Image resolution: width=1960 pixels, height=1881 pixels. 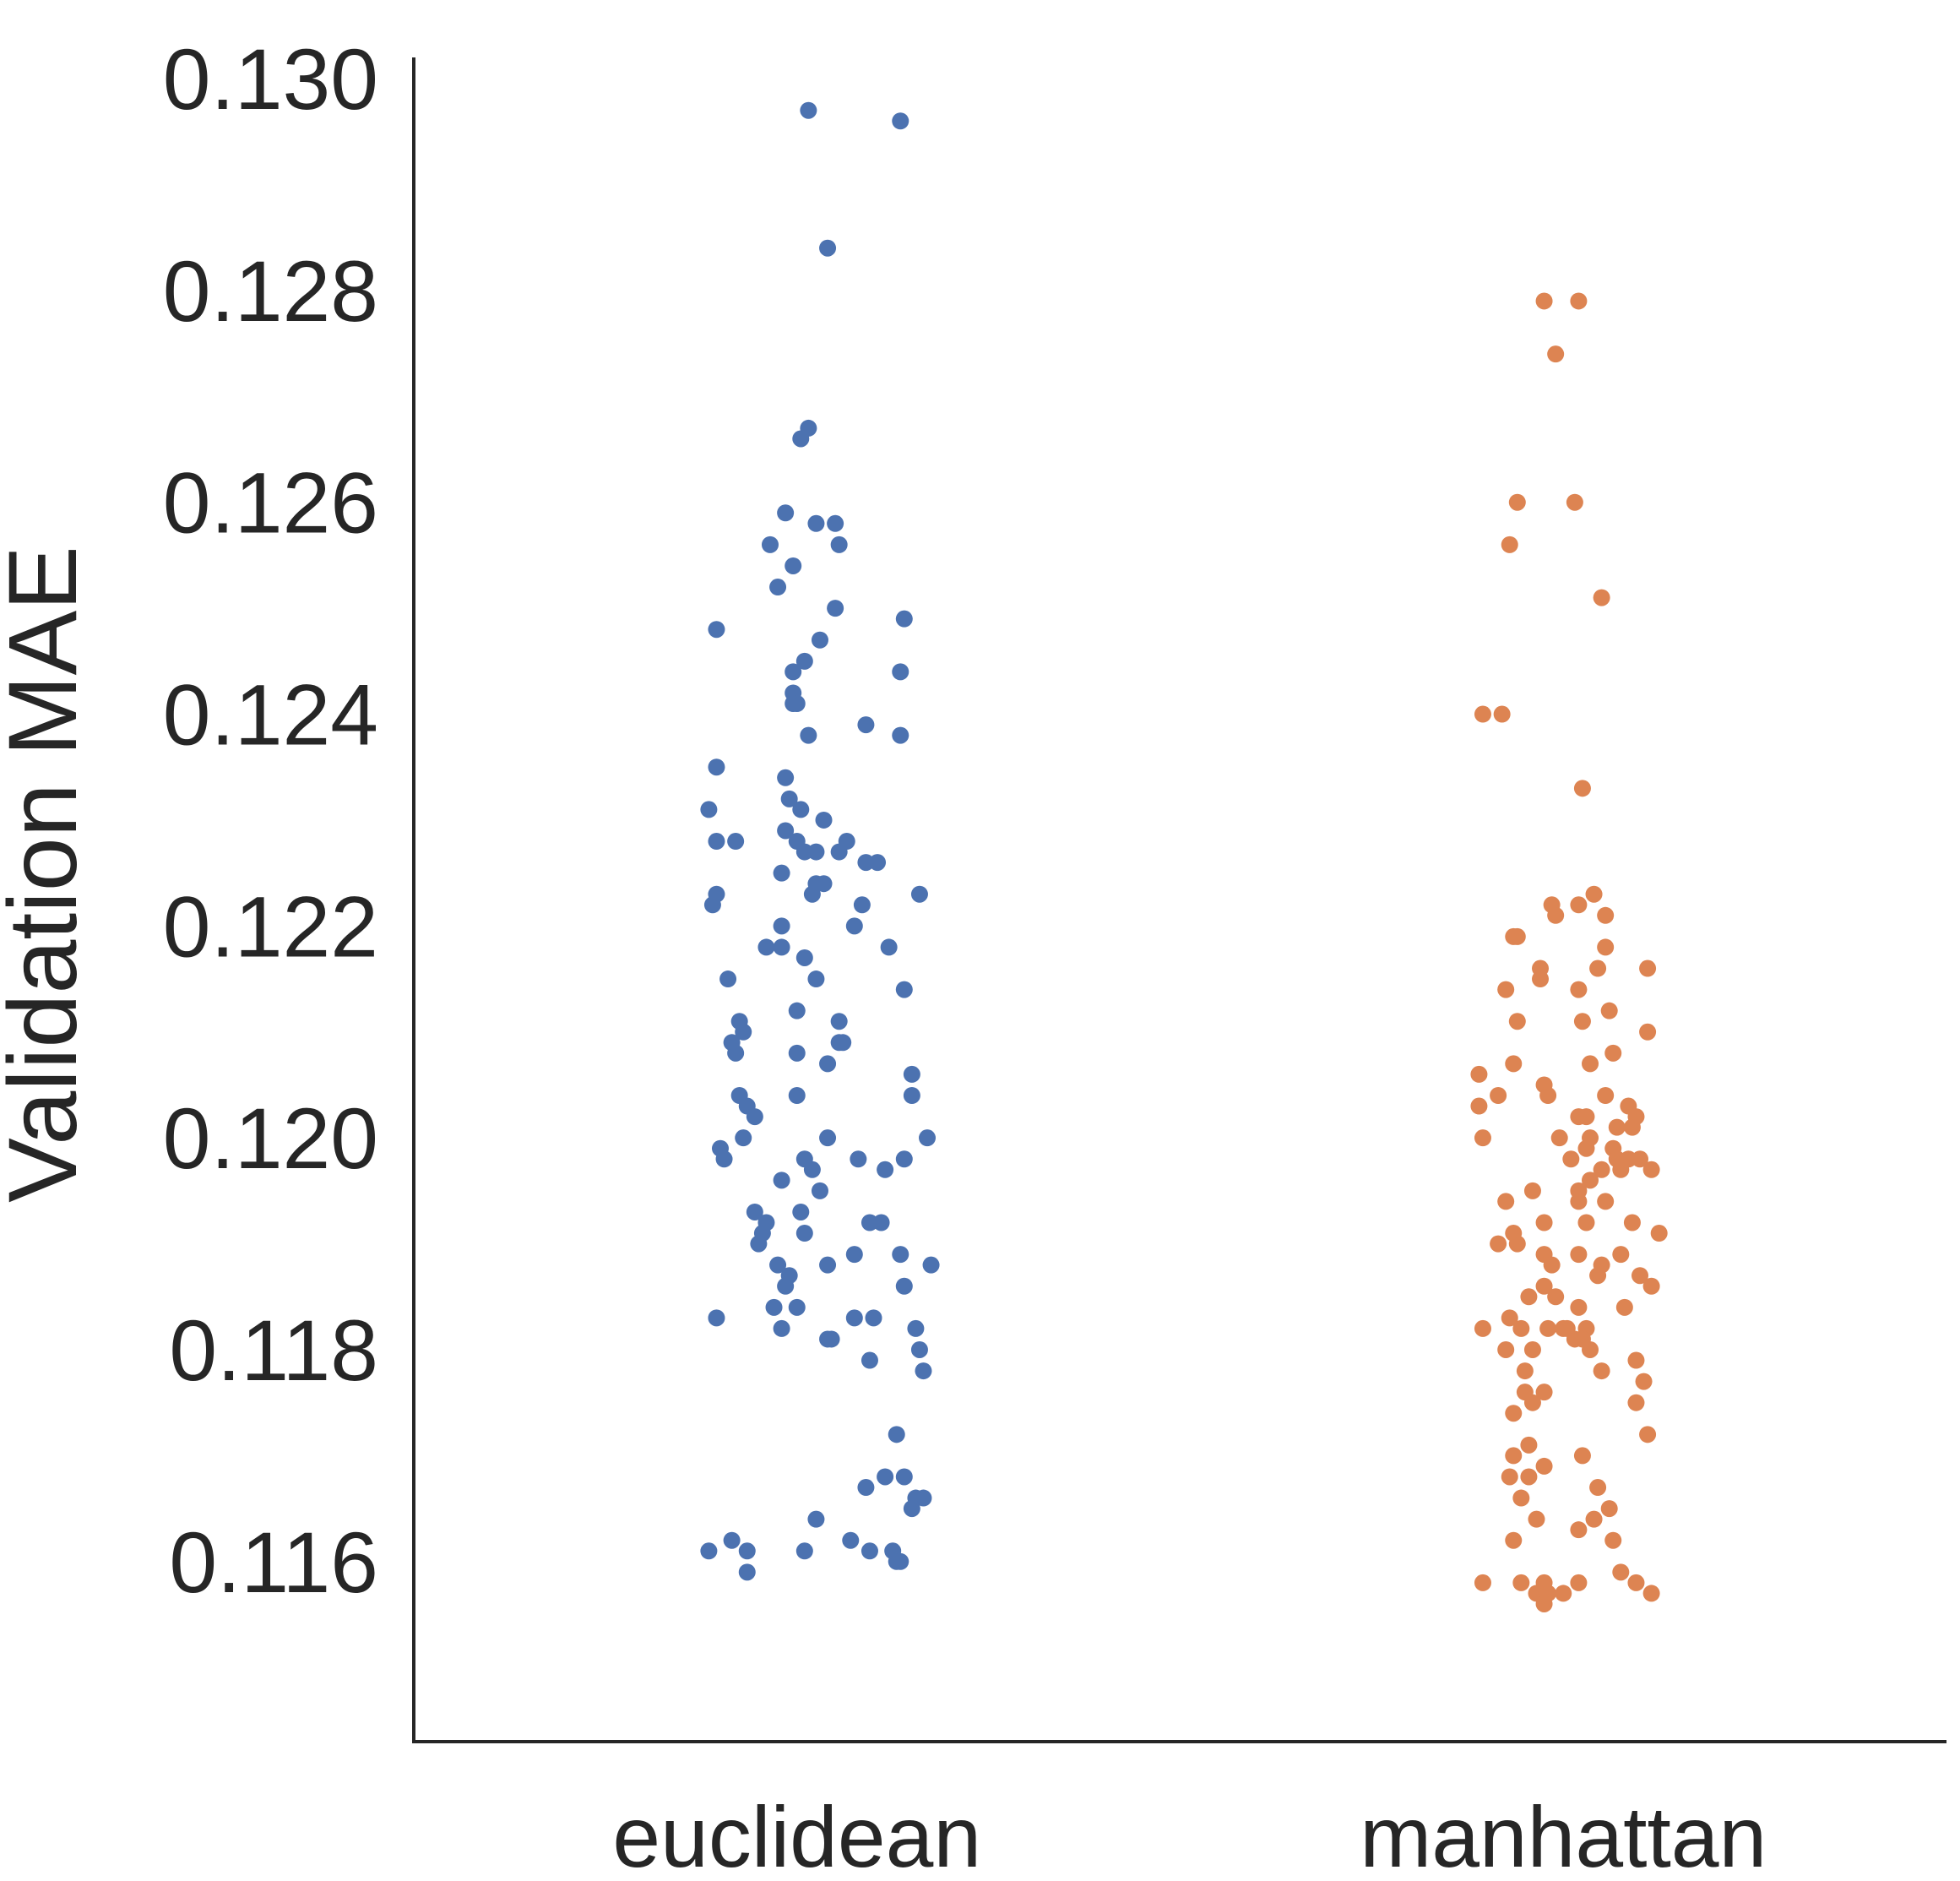 What do you see at coordinates (271, 503) in the screenshot?
I see `y-tick-label: 0.126` at bounding box center [271, 503].